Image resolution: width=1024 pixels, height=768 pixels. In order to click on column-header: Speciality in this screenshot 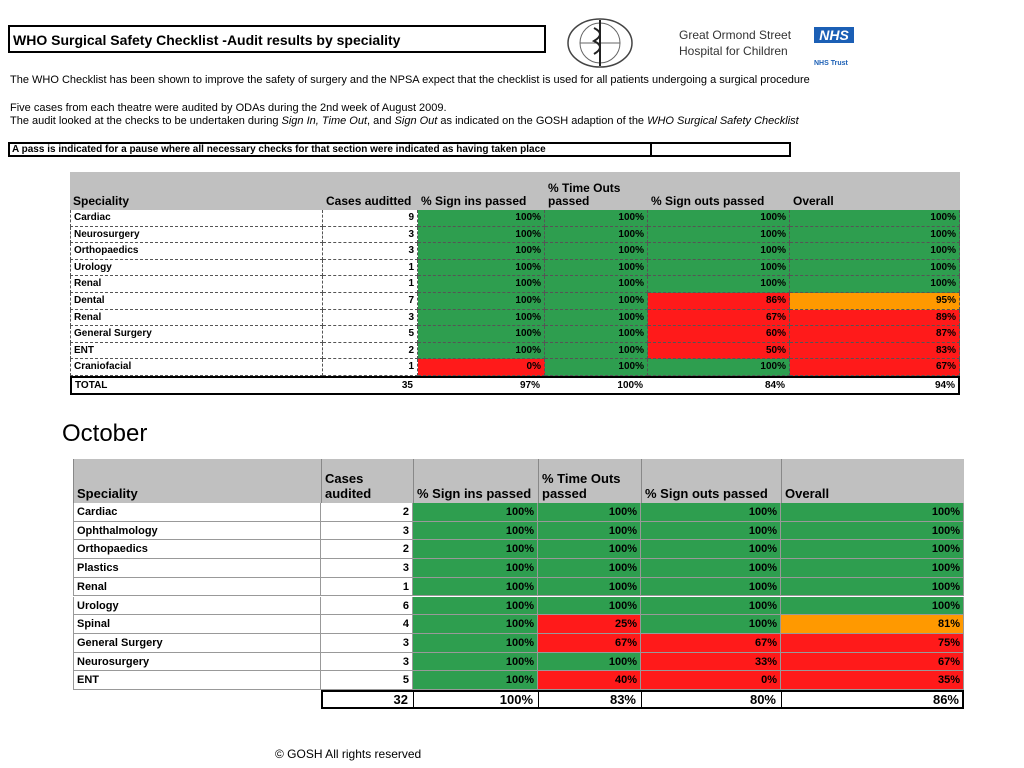, I will do `click(101, 200)`.